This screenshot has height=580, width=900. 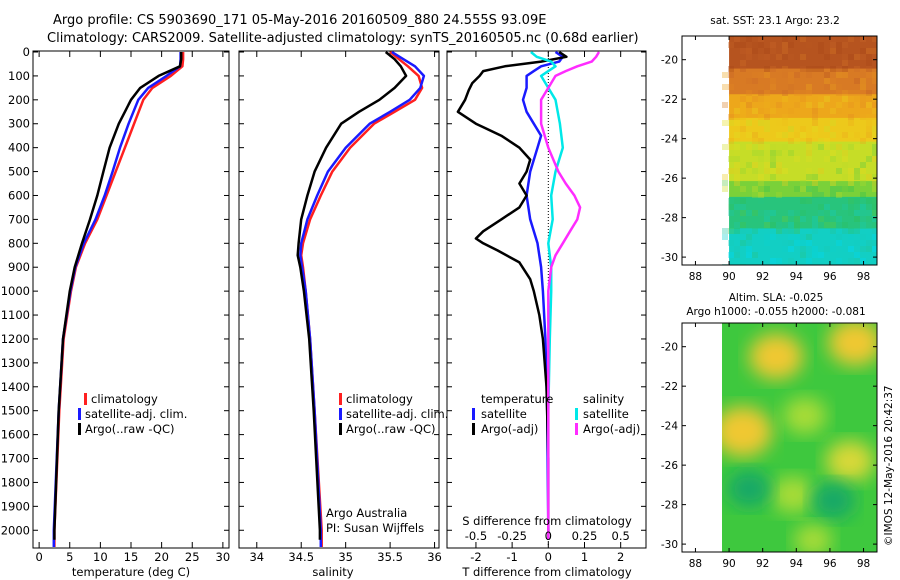 What do you see at coordinates (473, 414) in the screenshot?
I see `legend-swatch-t-satellite` at bounding box center [473, 414].